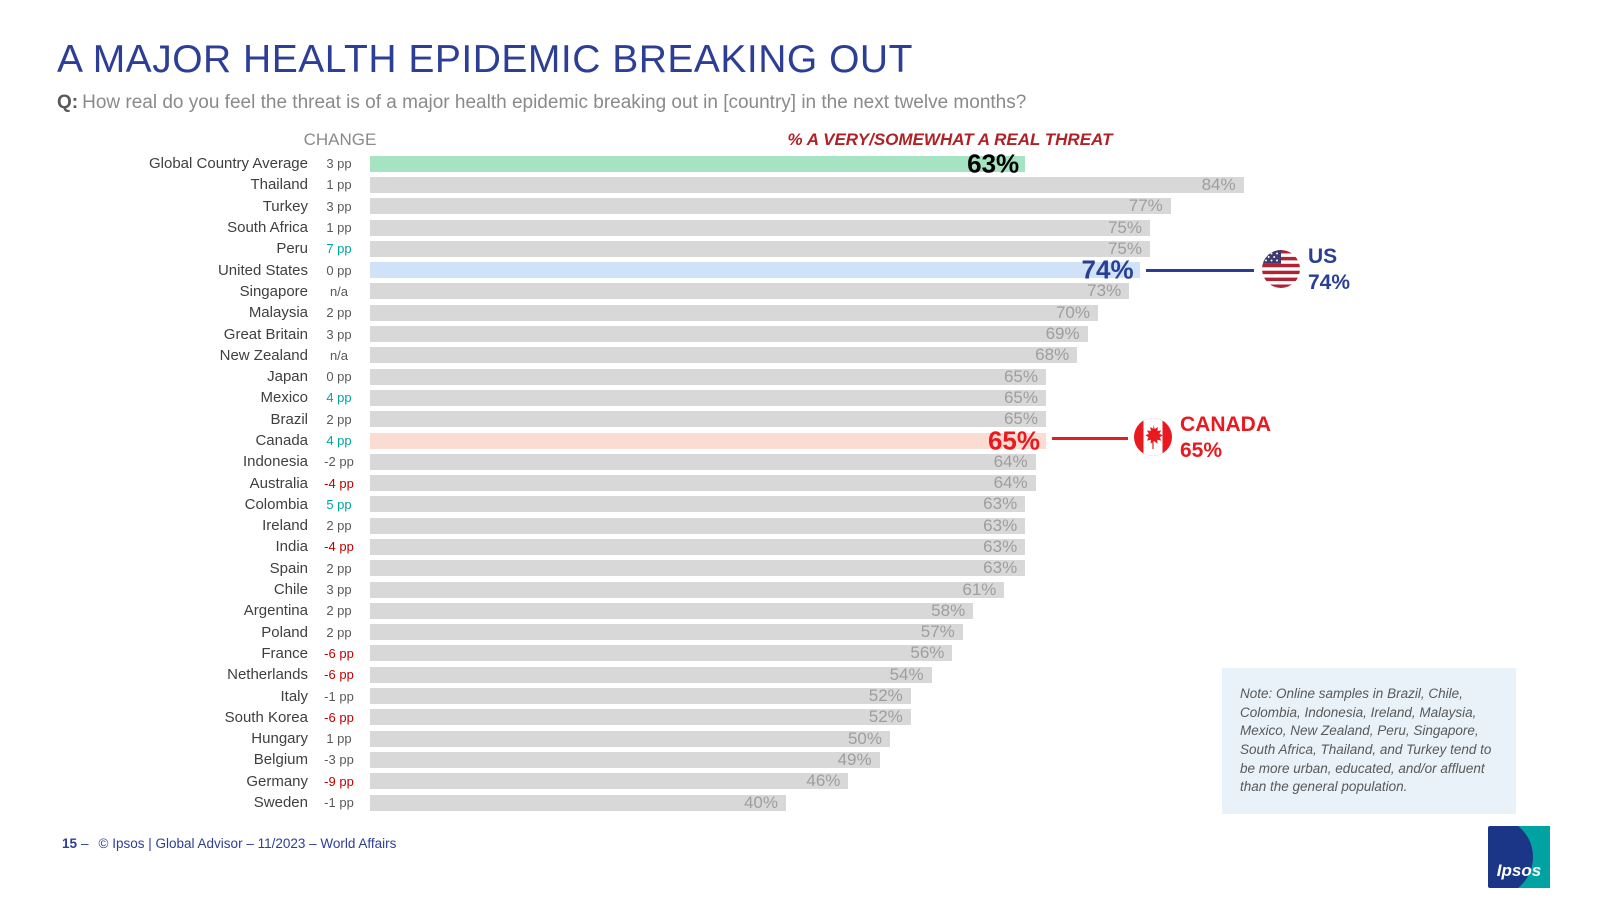 This screenshot has height=900, width=1600. Describe the element at coordinates (985, 610) in the screenshot. I see `bar-track: 58%` at that location.